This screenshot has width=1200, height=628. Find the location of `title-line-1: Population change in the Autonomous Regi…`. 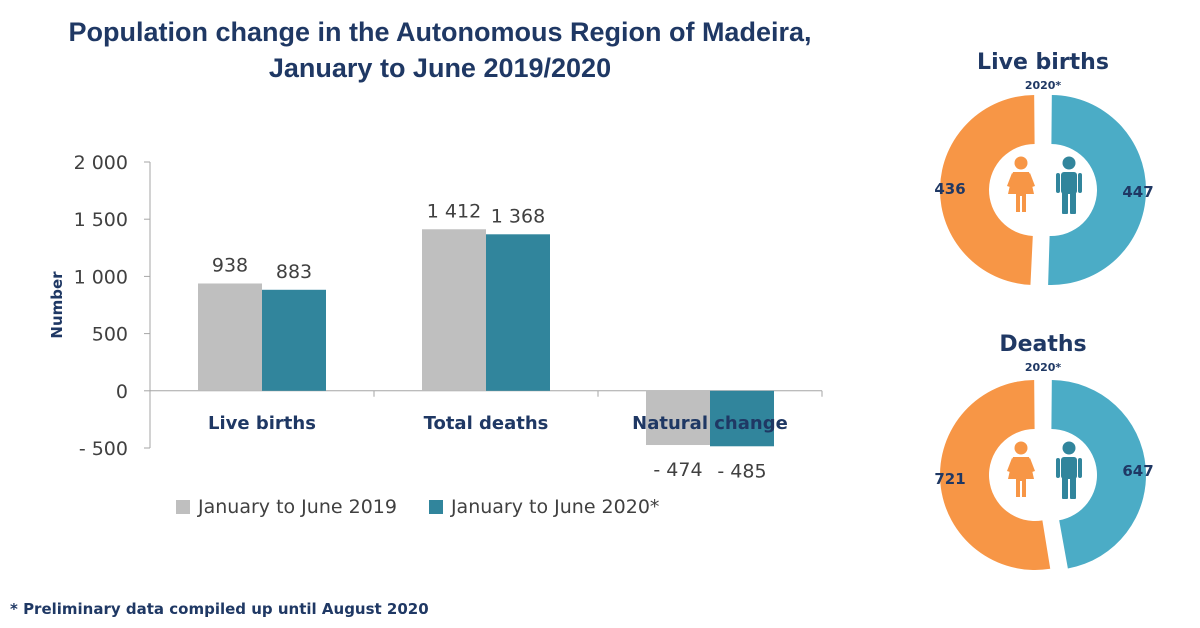

title-line-1: Population change in the Autonomous Regi… is located at coordinates (440, 32).